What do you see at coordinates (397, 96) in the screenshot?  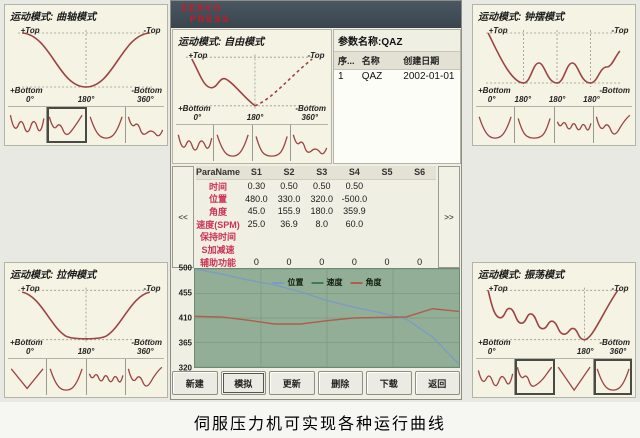 I see `parameter-file-list: 参数名称:QAZ 序... 名称 创建日期 1 QAZ 2002-01-01` at bounding box center [397, 96].